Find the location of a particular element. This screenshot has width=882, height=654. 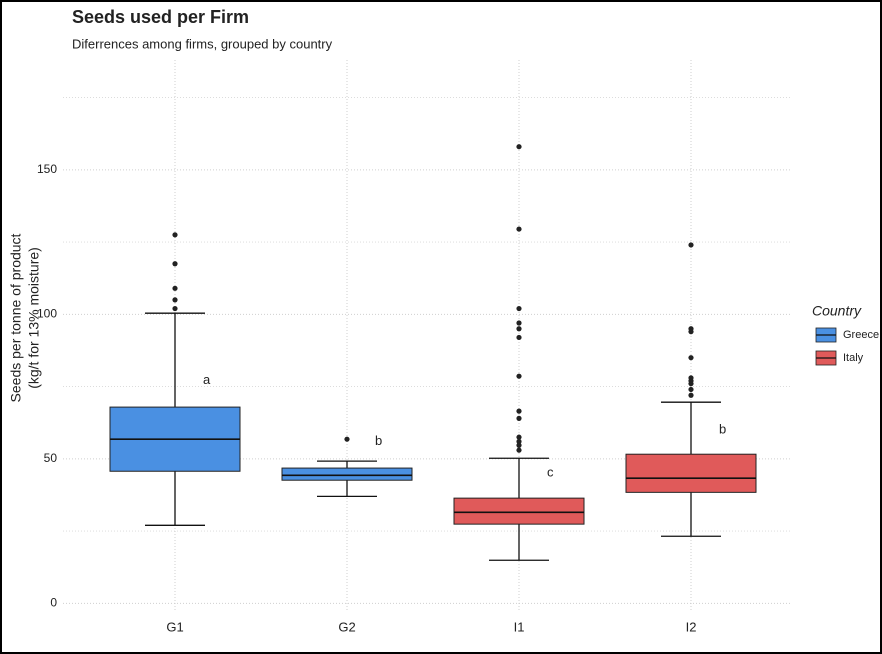

y-tick-label: 100 is located at coordinates (47, 313).